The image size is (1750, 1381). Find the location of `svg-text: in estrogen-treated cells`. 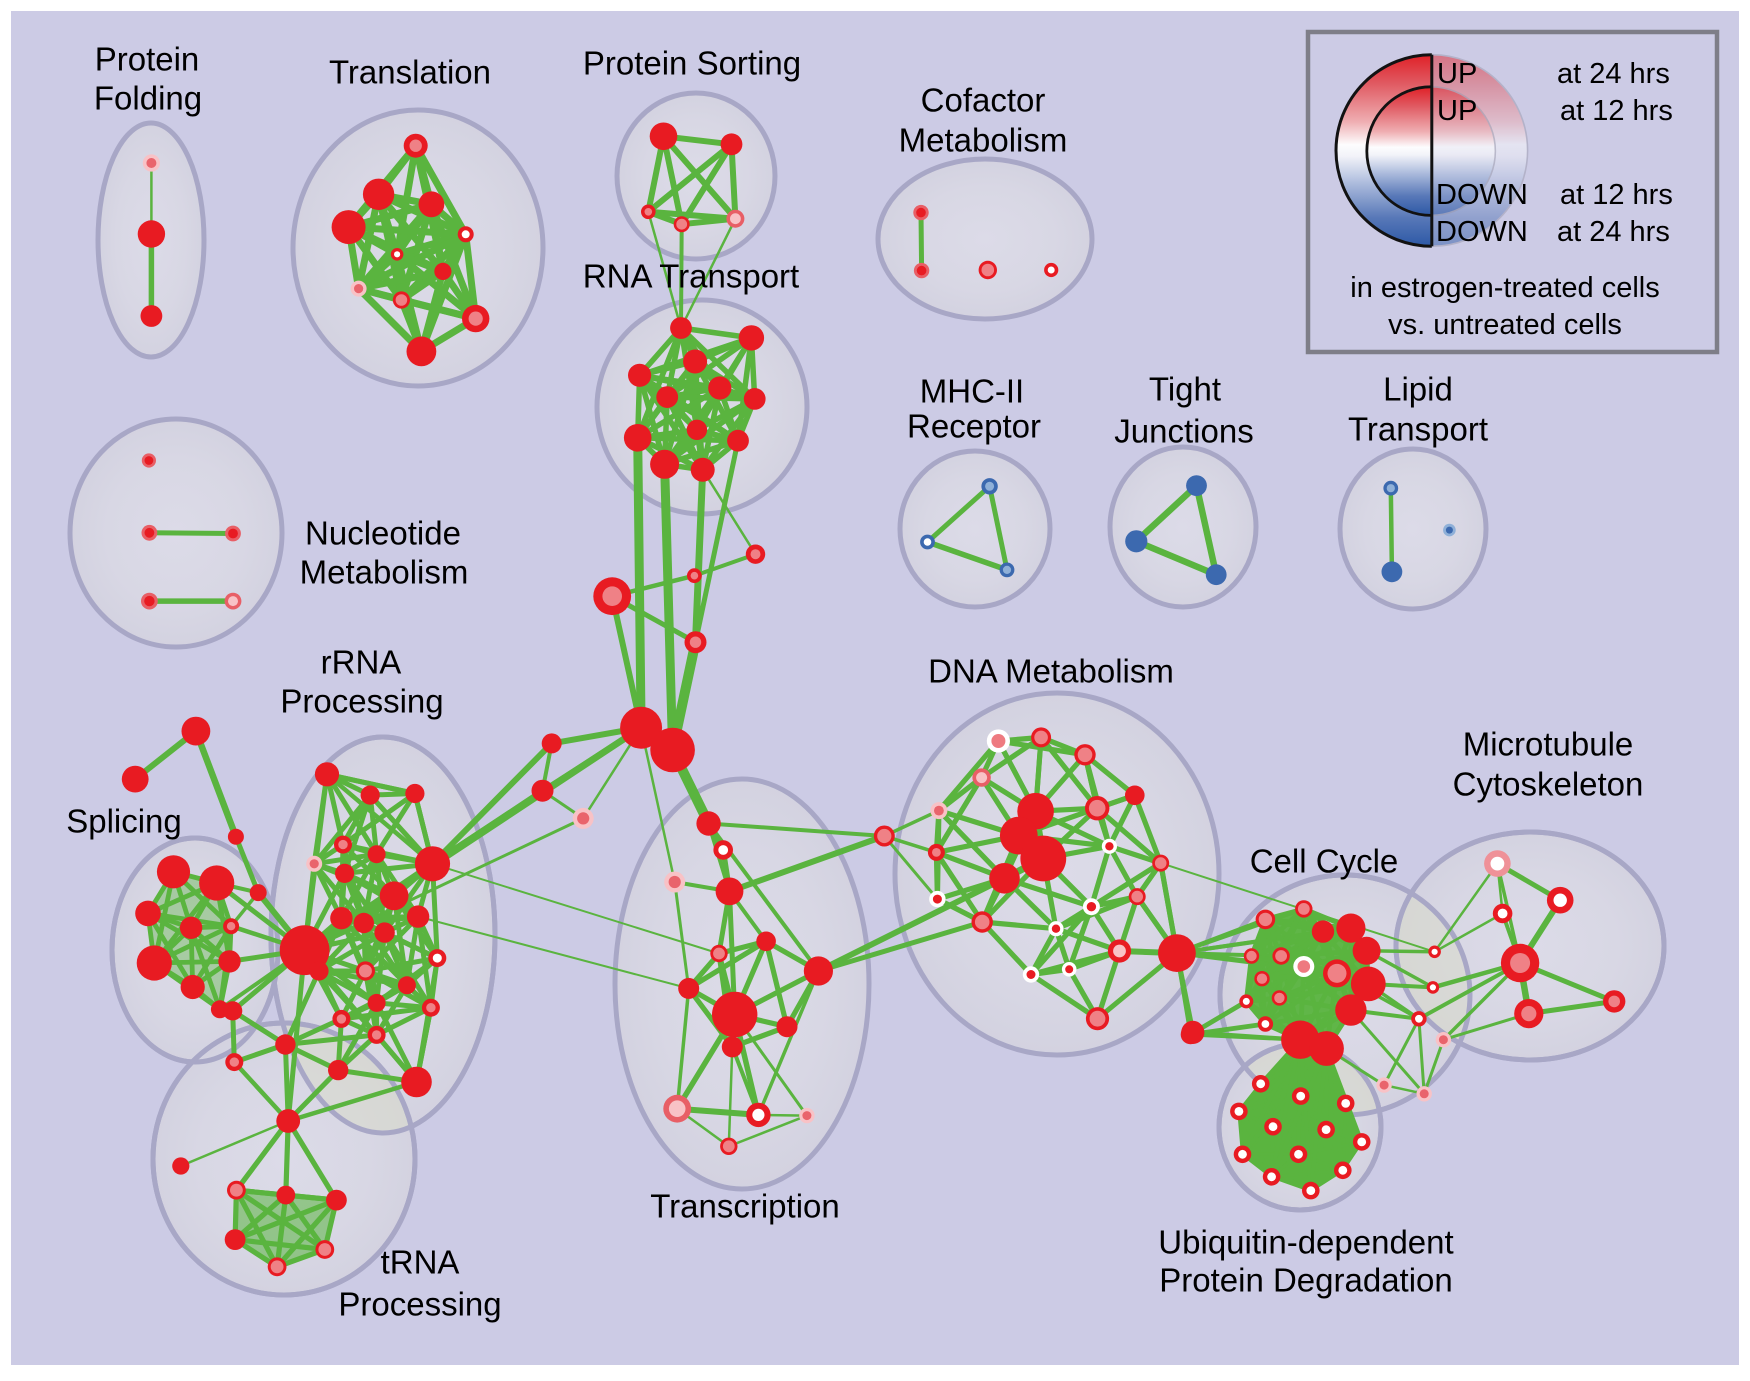

svg-text: in estrogen-treated cells is located at coordinates (1505, 288).